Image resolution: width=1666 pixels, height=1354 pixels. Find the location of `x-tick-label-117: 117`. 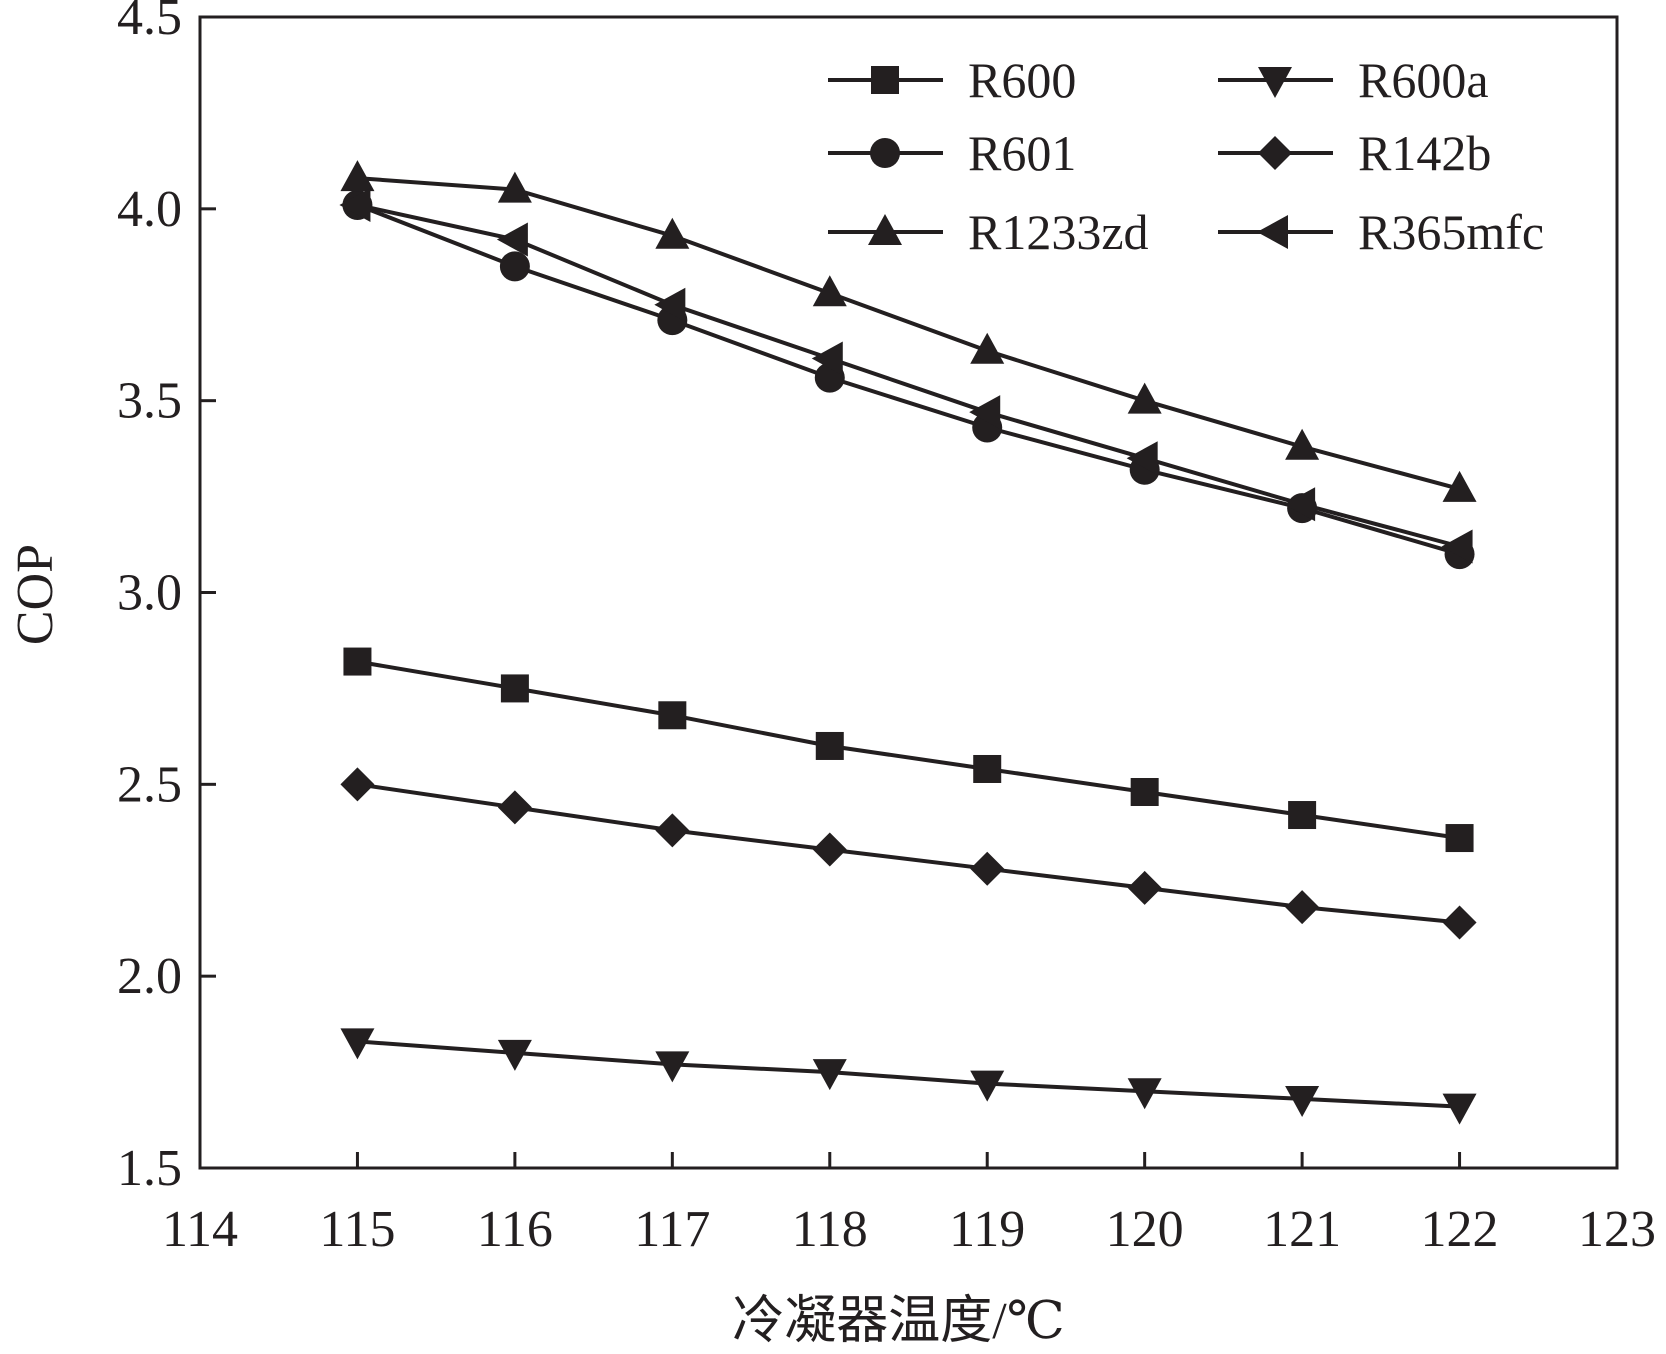

x-tick-label-117: 117 is located at coordinates (672, 1229).